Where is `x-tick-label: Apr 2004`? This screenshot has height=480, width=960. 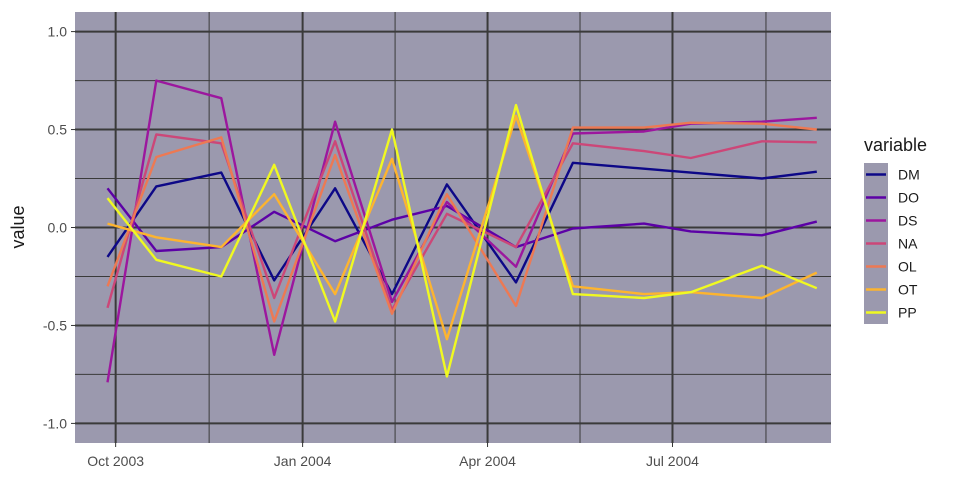
x-tick-label: Apr 2004 is located at coordinates (487, 461).